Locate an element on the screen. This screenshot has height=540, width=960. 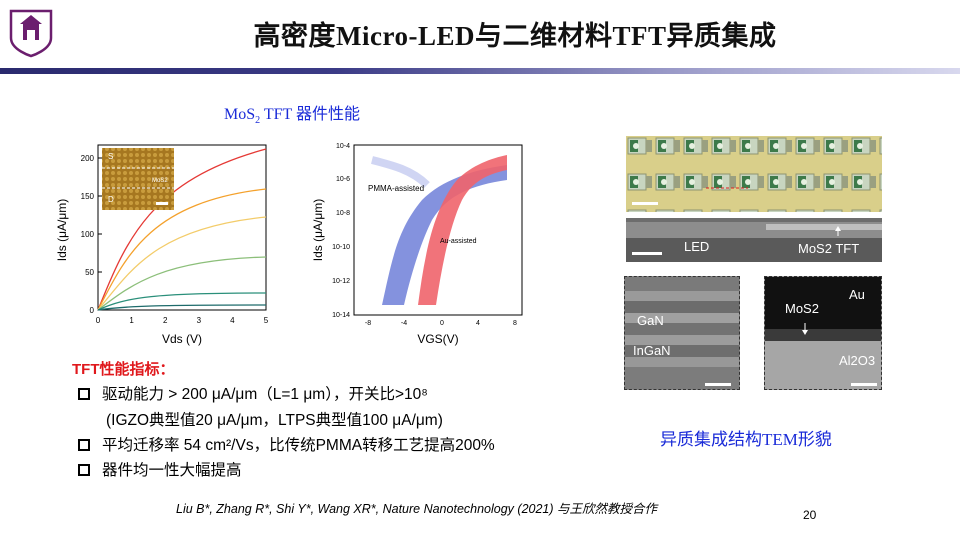
page-number: 20 is located at coordinates (810, 515).